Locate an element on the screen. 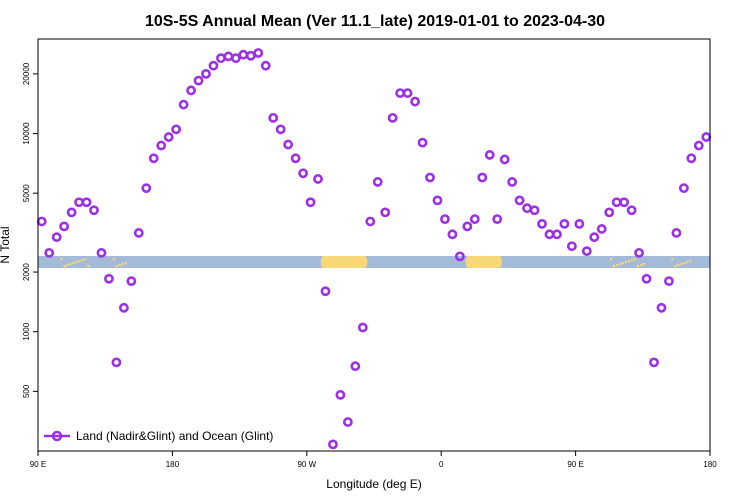 This screenshot has height=500, width=750. legend-marker is located at coordinates (57, 436).